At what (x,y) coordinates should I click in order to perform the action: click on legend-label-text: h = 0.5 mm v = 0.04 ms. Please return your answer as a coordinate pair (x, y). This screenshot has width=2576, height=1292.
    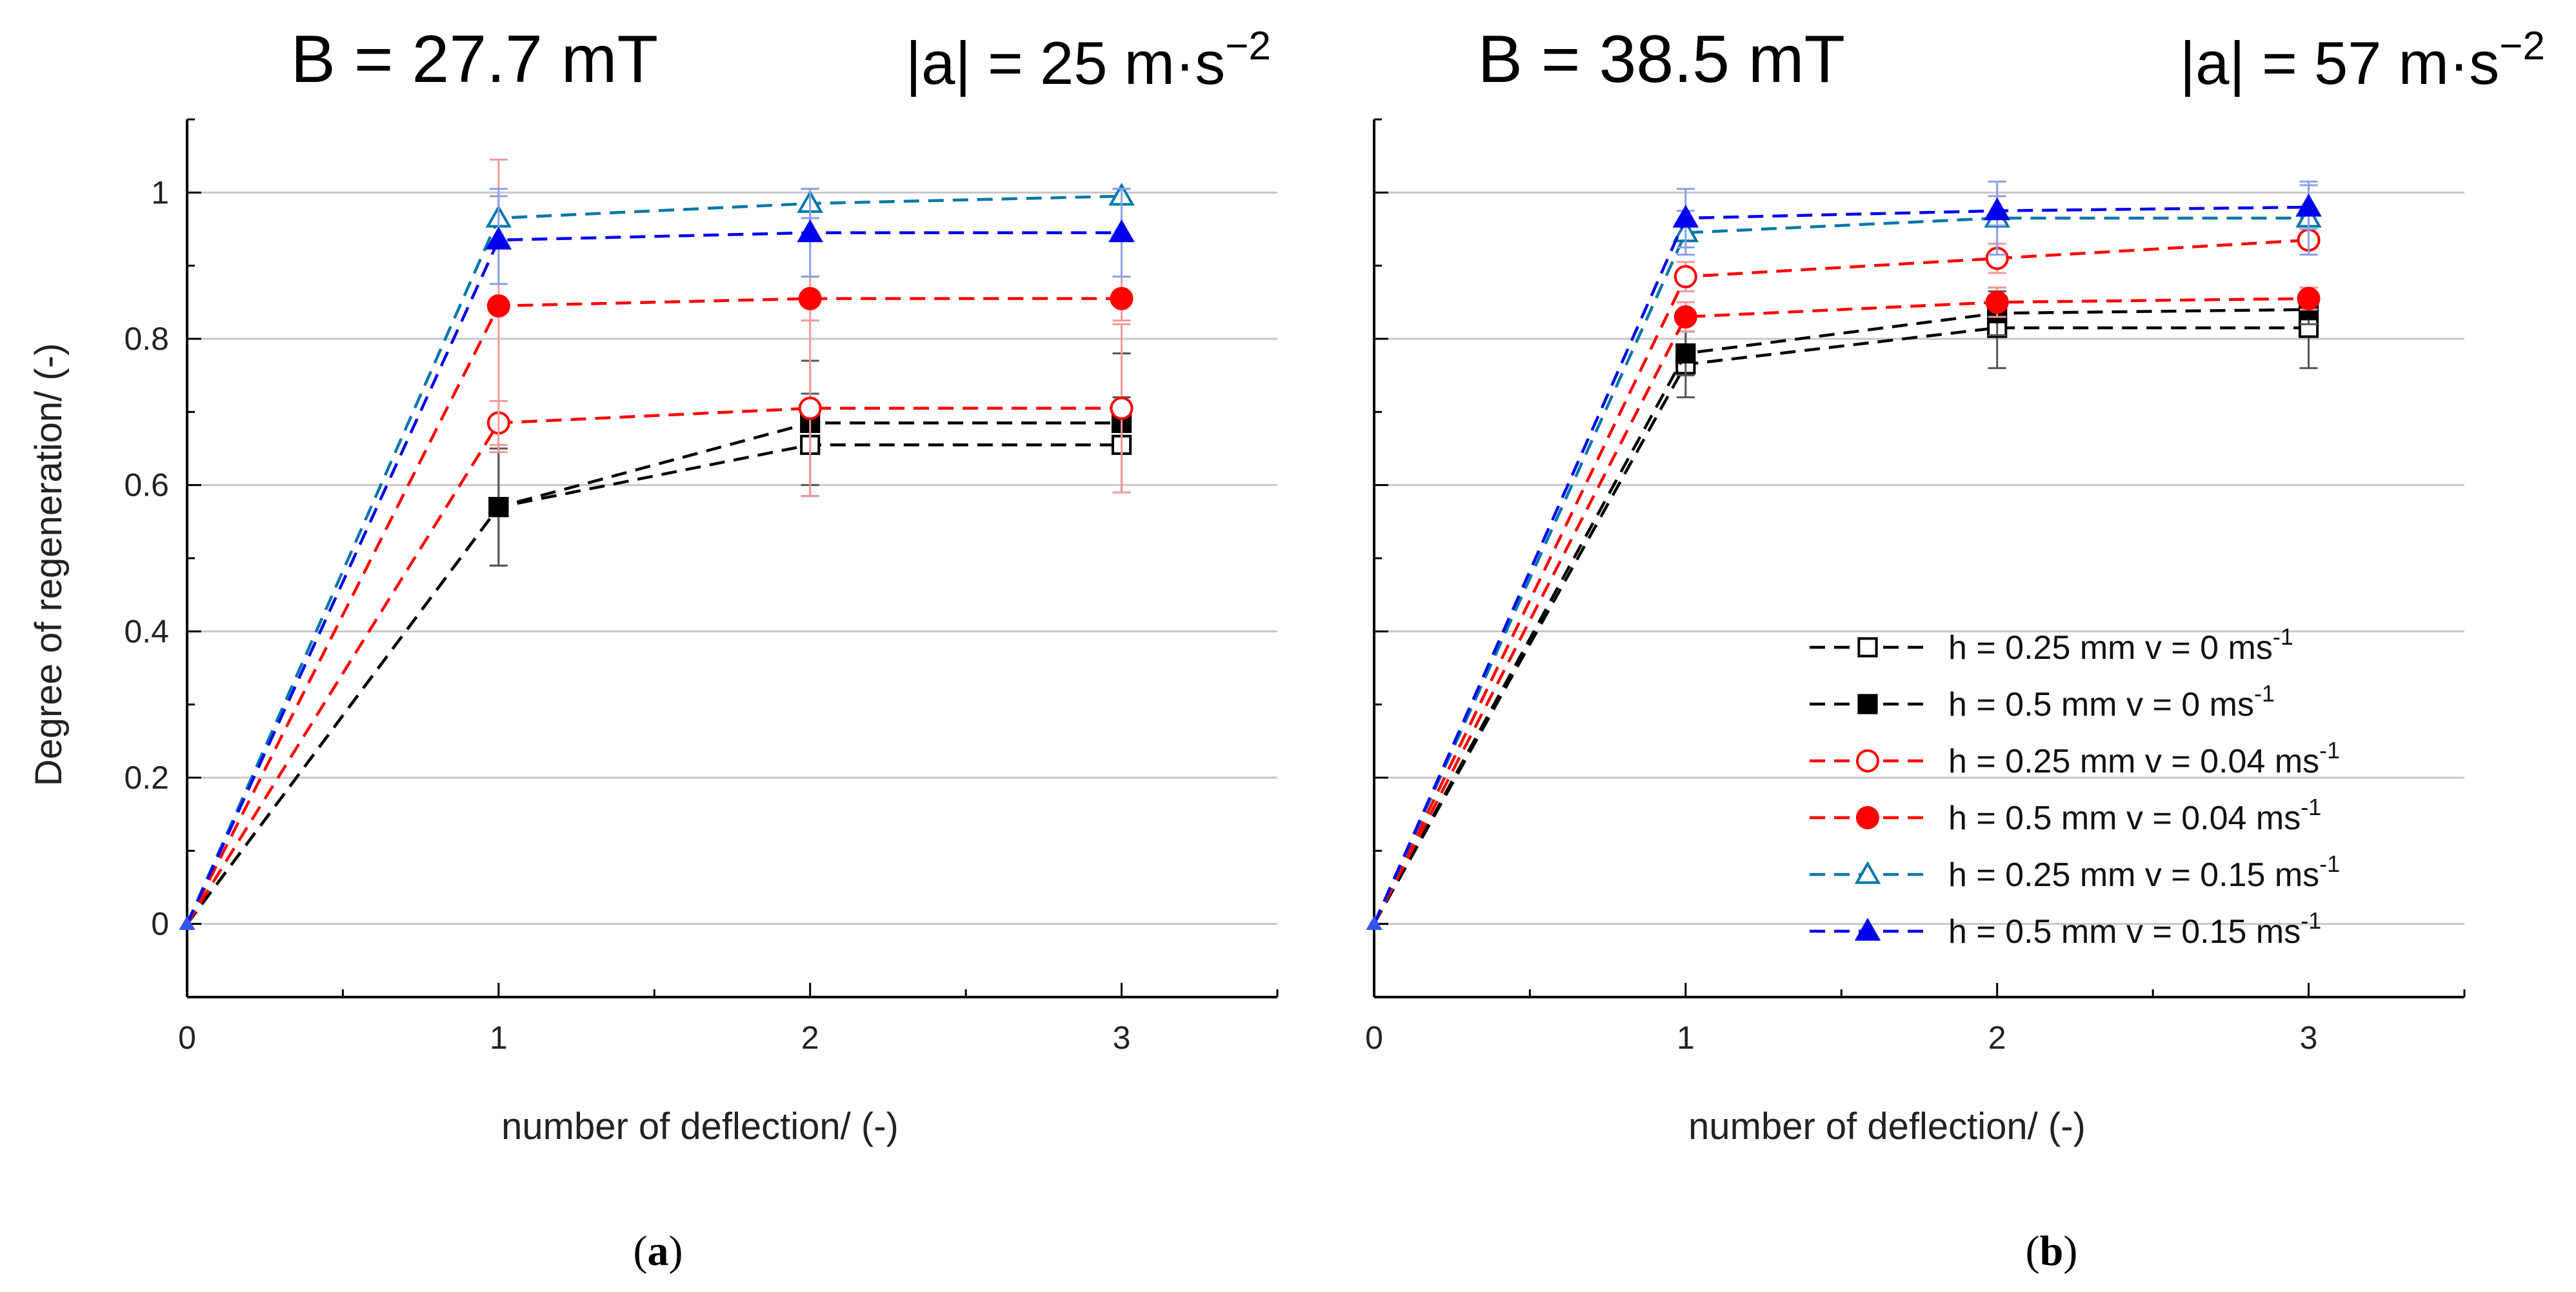
    Looking at the image, I should click on (2124, 818).